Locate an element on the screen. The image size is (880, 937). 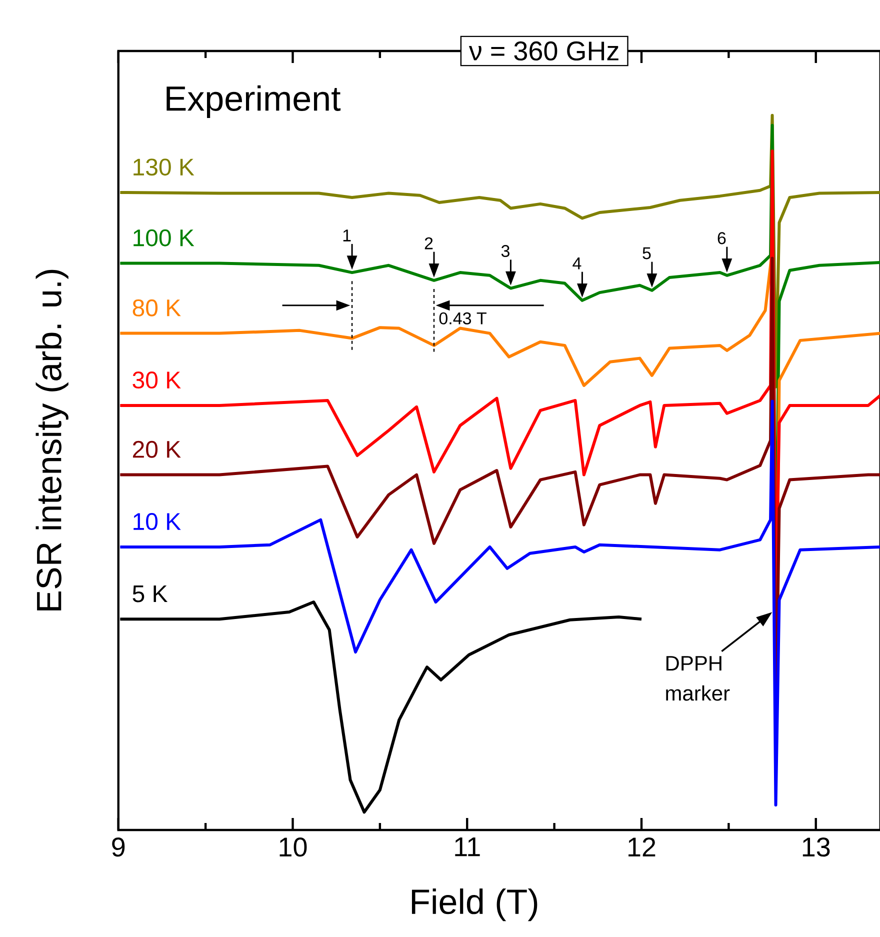
series-label: 130 K is located at coordinates (163, 167).